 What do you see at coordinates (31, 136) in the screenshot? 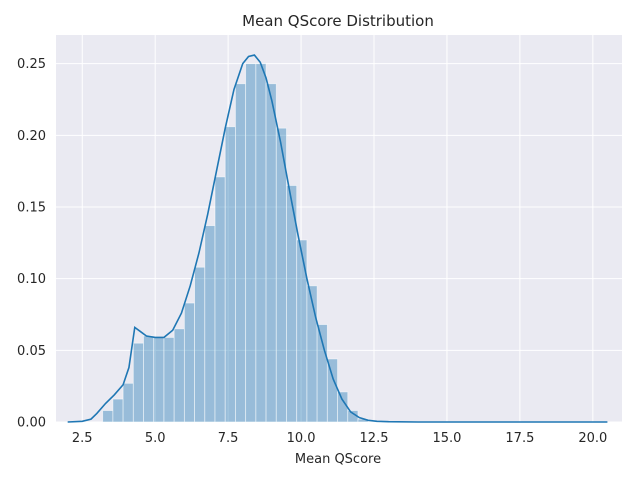
I see `y-tick-label: 0.20` at bounding box center [31, 136].